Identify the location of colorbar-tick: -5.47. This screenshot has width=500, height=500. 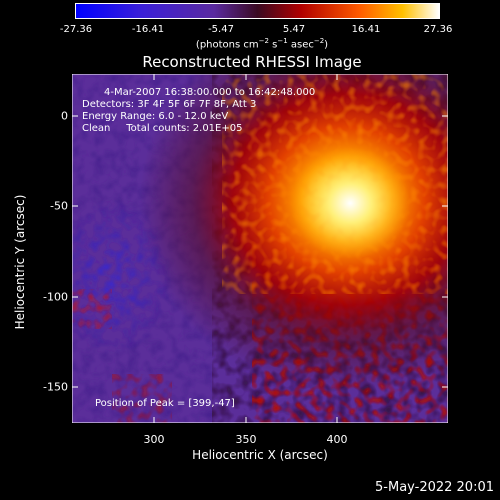
(221, 29).